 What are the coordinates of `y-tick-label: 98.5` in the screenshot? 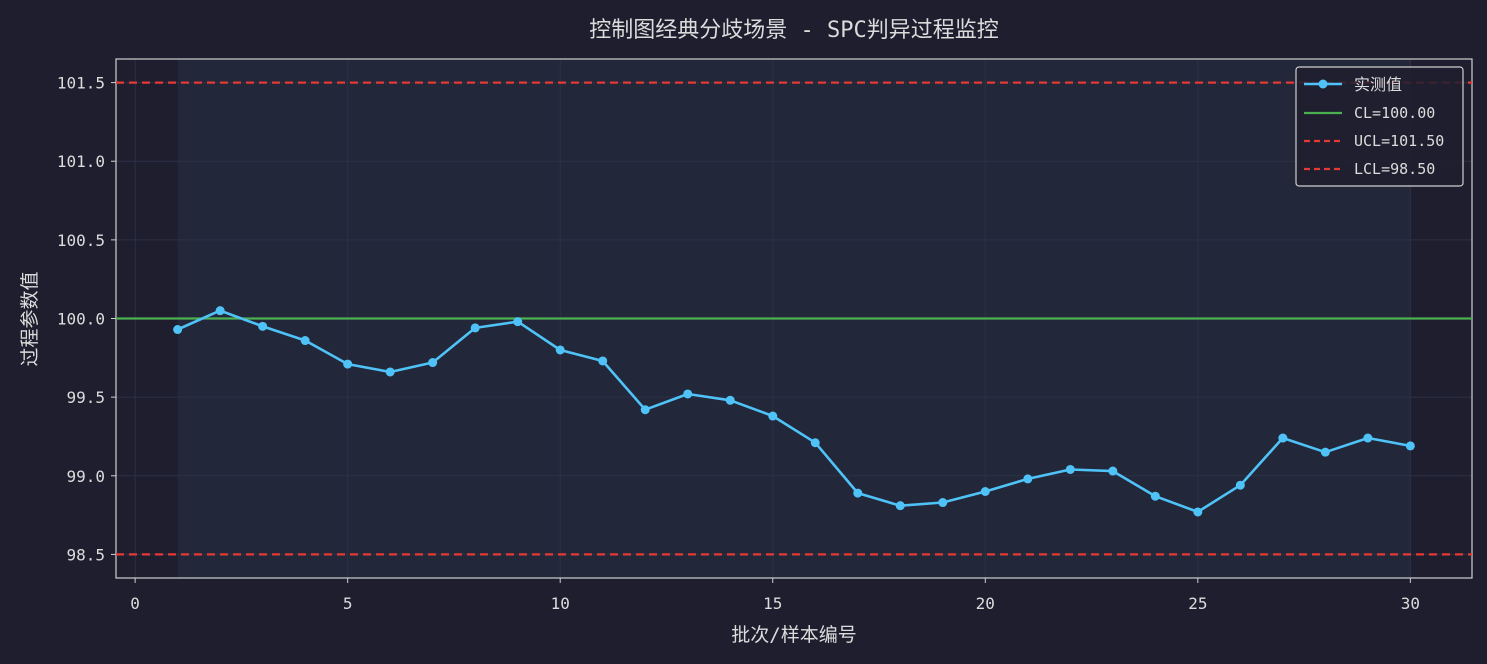 It's located at (85, 554).